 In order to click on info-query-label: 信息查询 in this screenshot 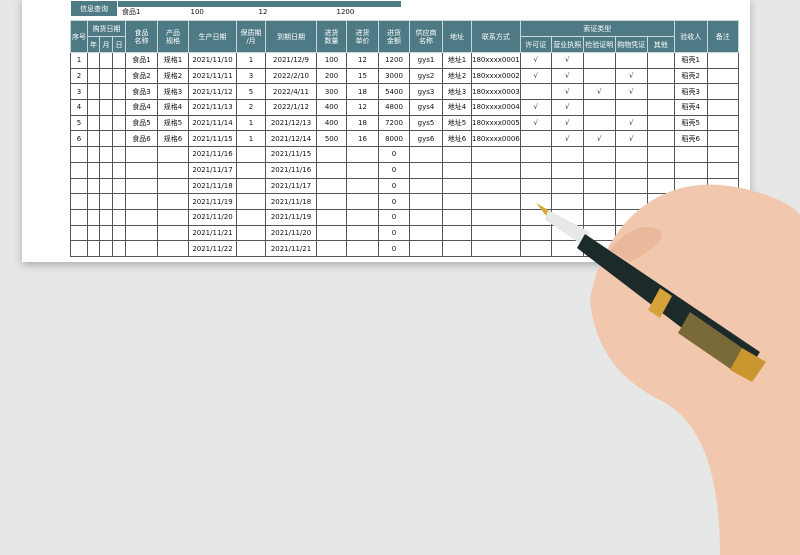, I will do `click(94, 8)`.